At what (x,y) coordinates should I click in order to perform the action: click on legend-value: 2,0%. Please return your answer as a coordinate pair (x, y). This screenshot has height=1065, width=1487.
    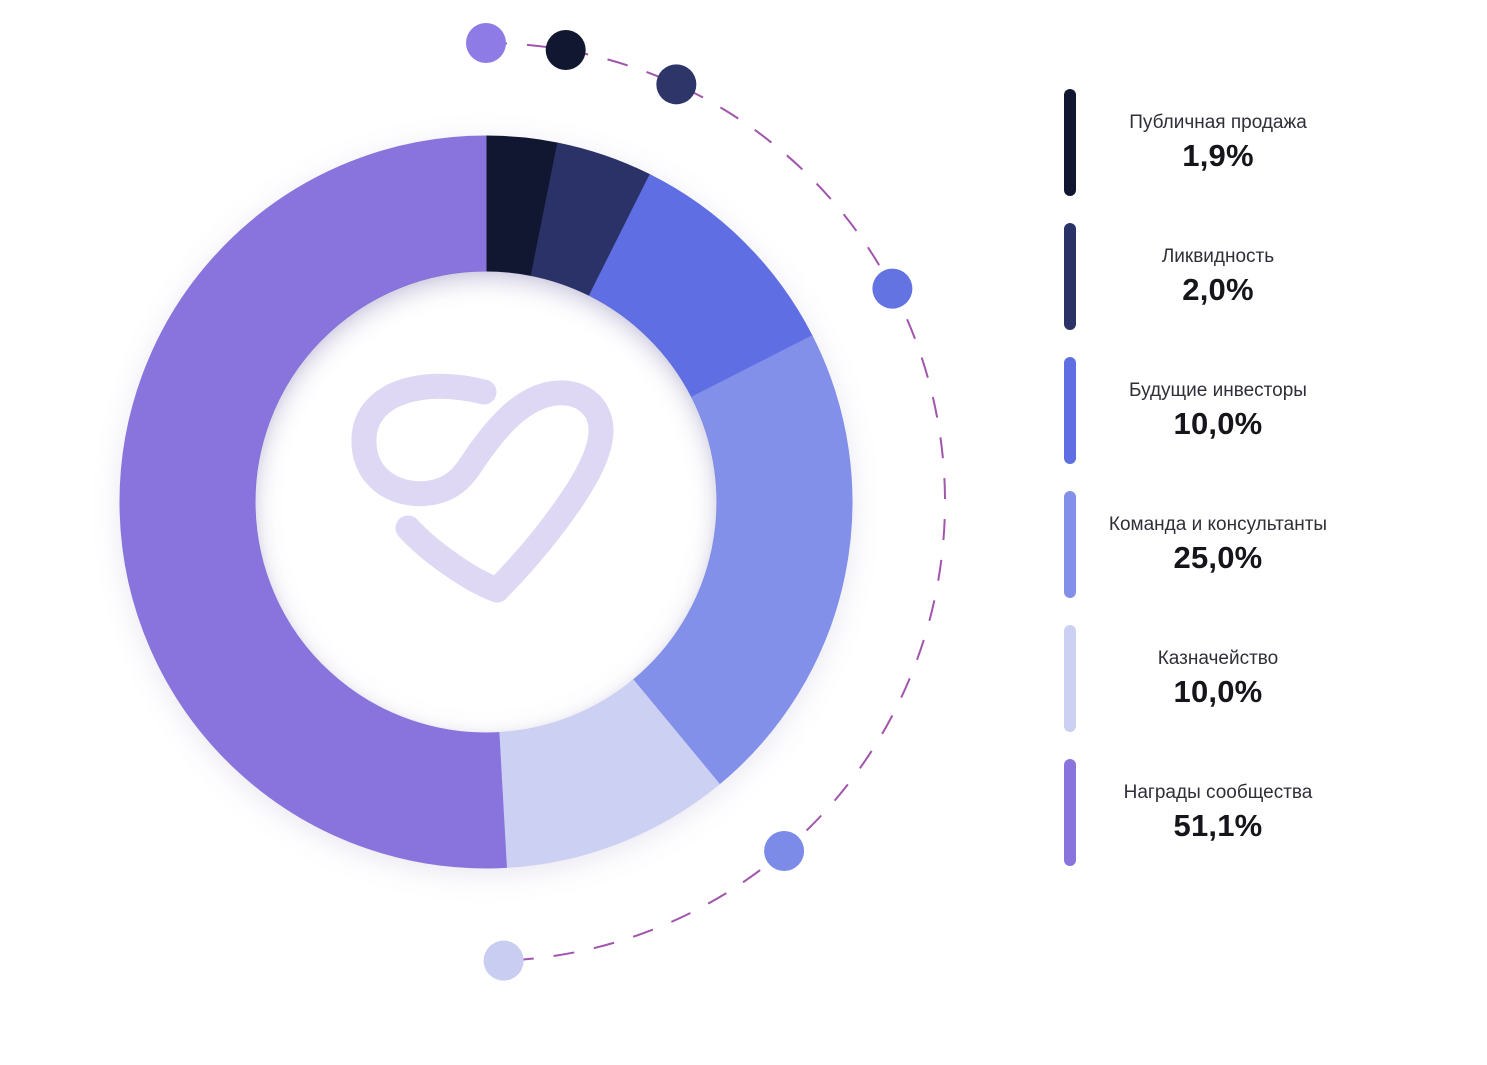
    Looking at the image, I should click on (1218, 289).